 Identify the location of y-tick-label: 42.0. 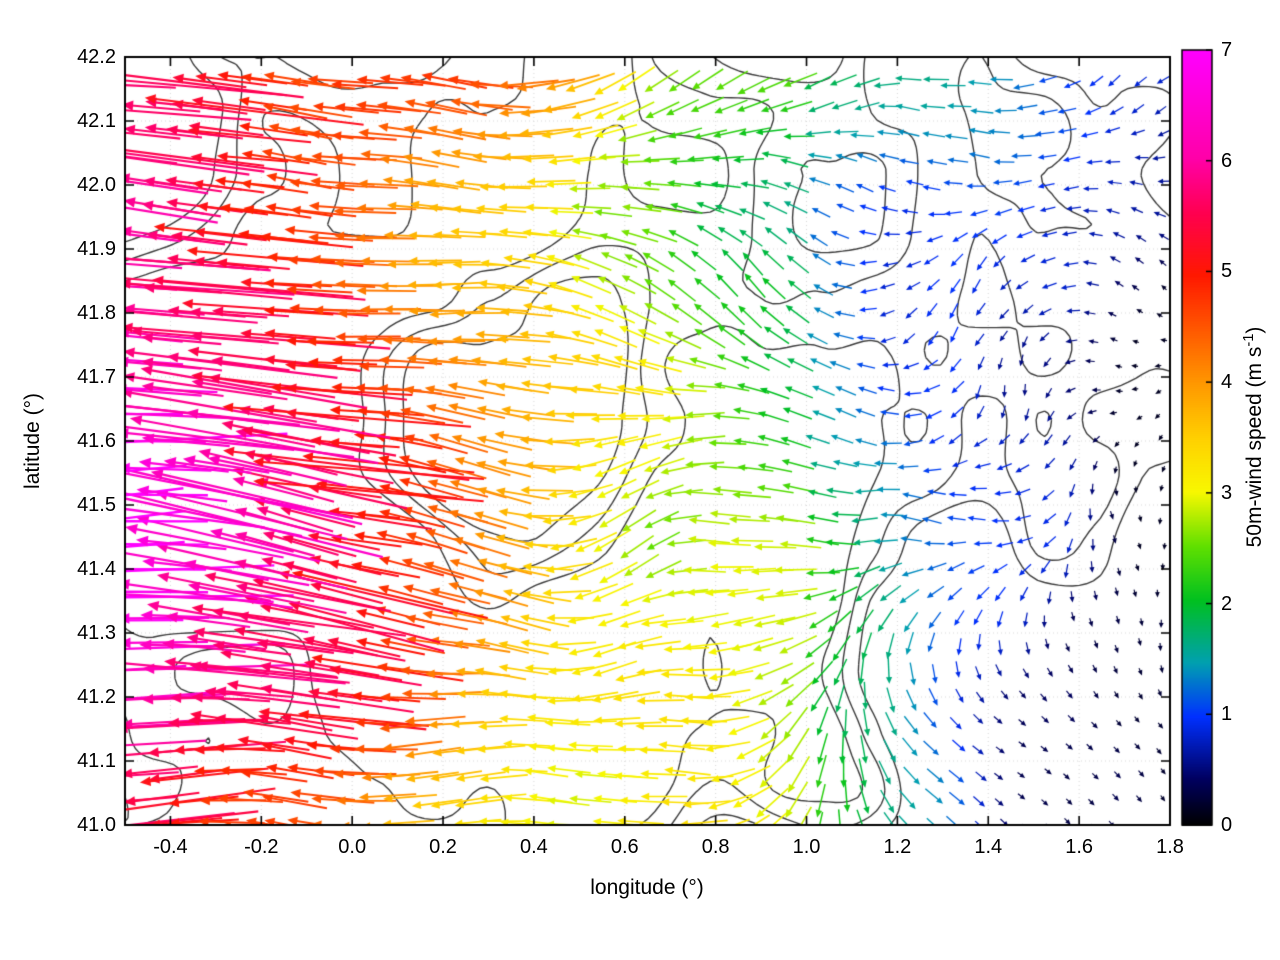
(96, 185).